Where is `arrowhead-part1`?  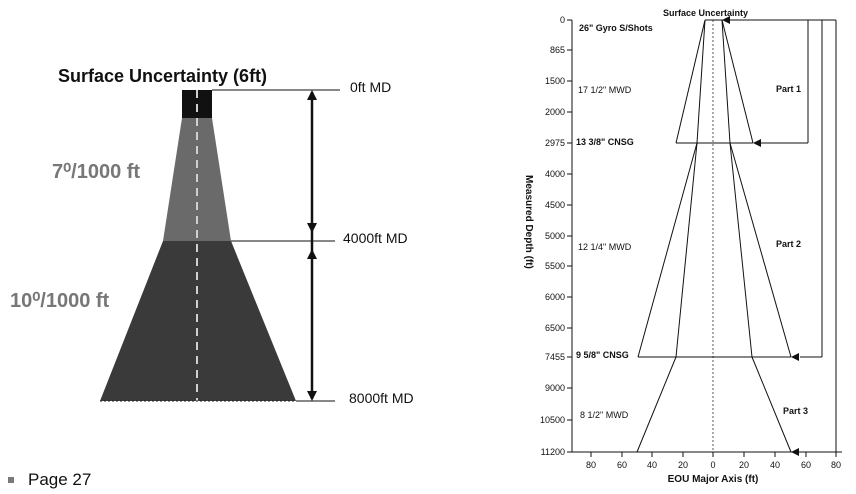
arrowhead-part1 is located at coordinates (757, 143).